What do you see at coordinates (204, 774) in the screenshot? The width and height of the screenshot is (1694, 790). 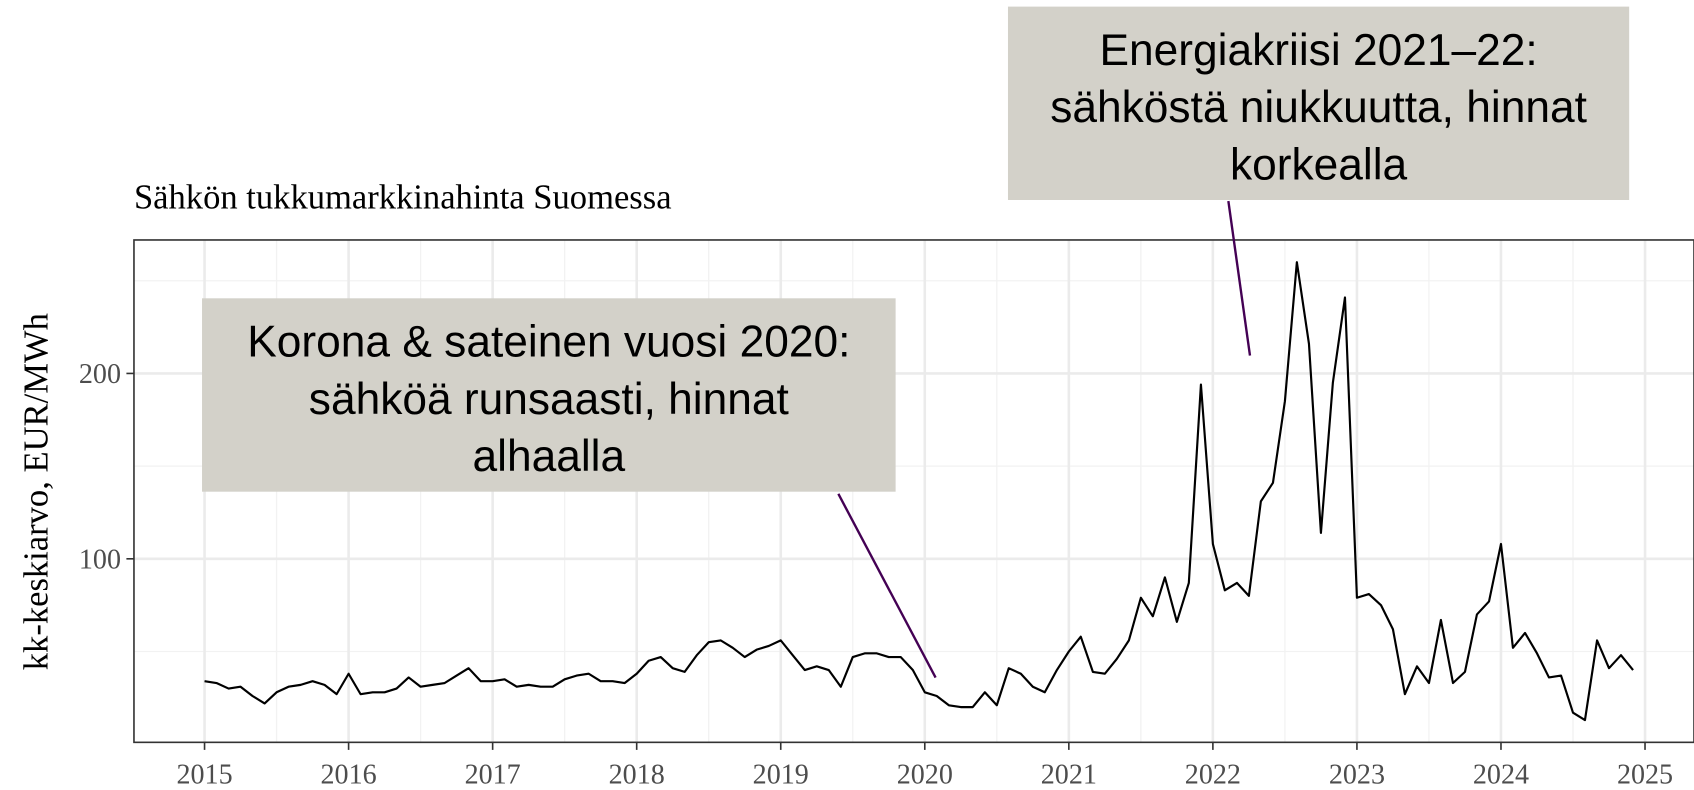 I see `x-tick-label: 2015` at bounding box center [204, 774].